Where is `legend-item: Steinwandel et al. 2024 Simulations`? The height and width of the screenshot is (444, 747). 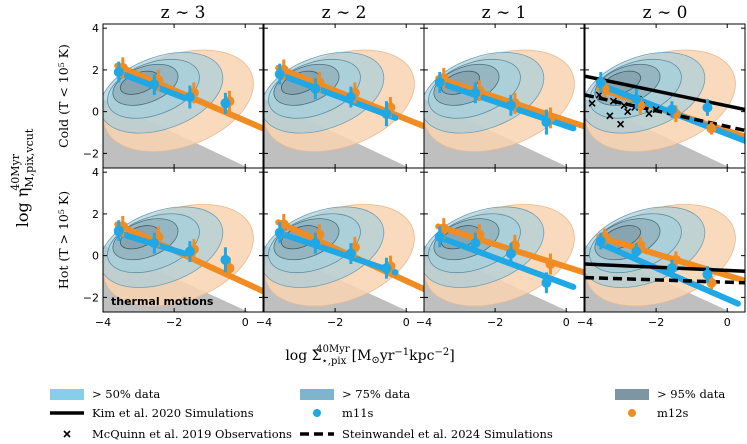
legend-item: Steinwandel et al. 2024 Simulations is located at coordinates (426, 434).